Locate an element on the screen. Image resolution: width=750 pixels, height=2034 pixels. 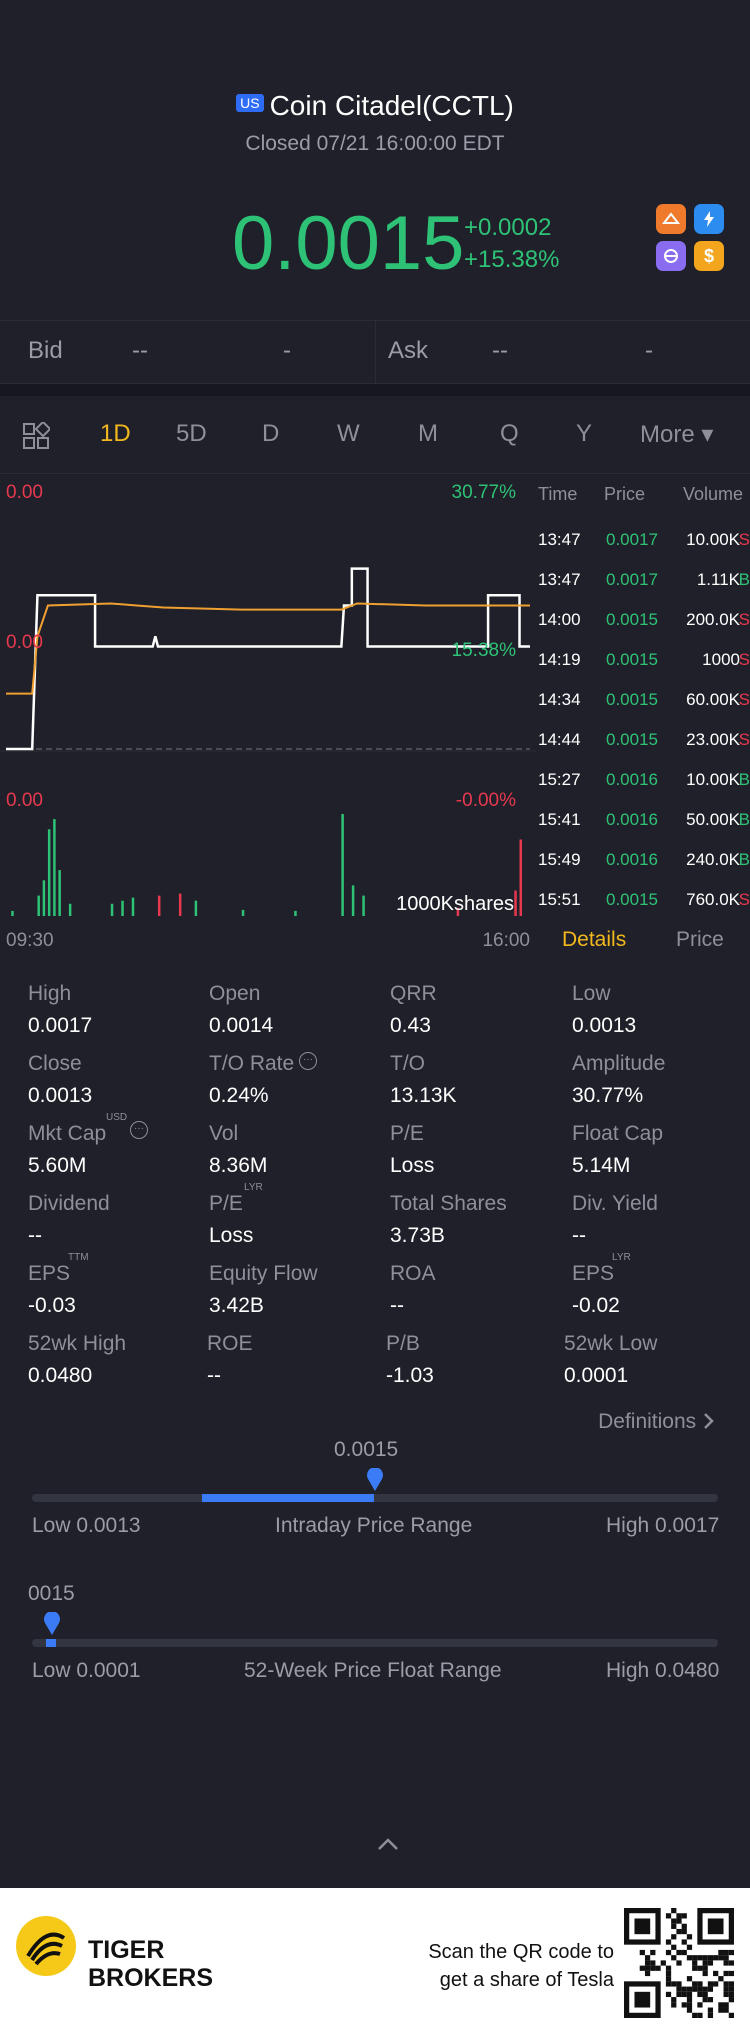
time-axis-start: 09:30 is located at coordinates (30, 940).